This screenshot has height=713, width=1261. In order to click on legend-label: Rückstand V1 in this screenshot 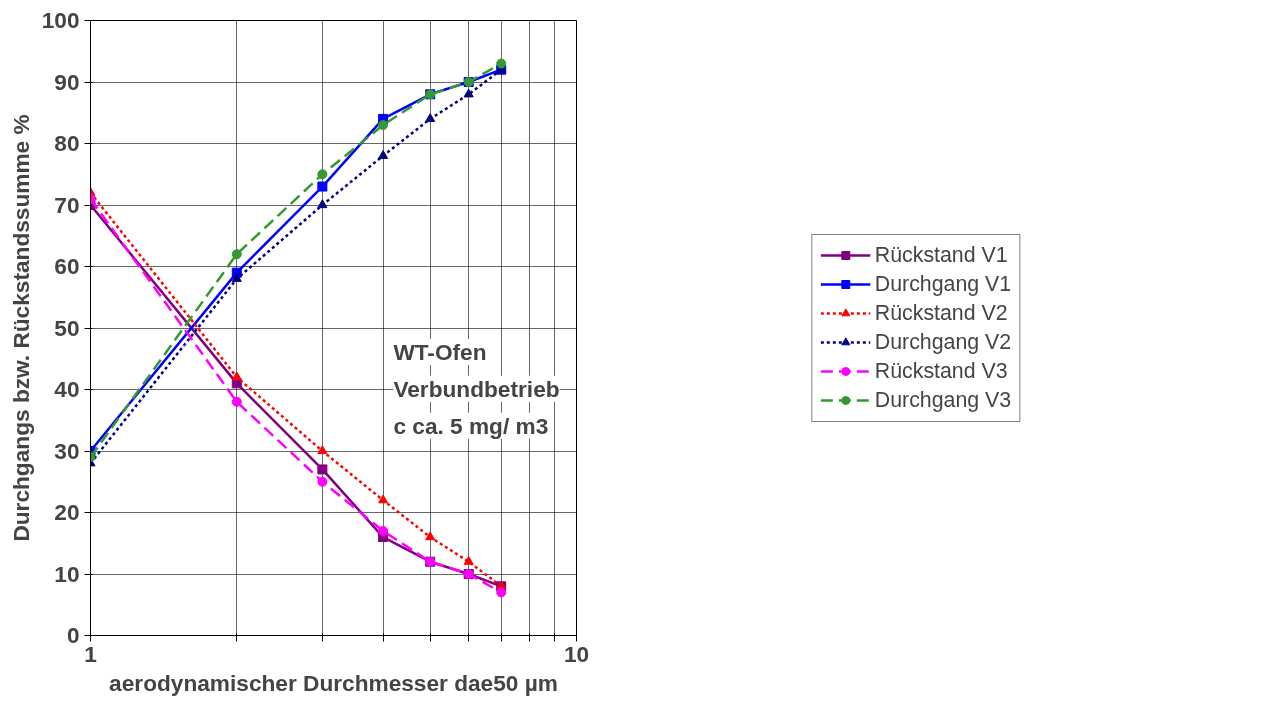, I will do `click(941, 255)`.